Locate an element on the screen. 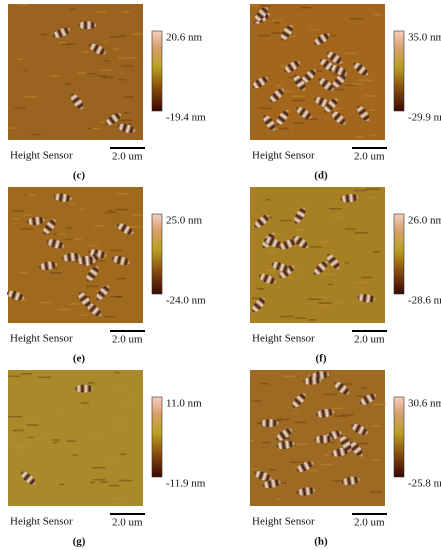 The height and width of the screenshot is (550, 441). panel-caption: (e) is located at coordinates (79, 359).